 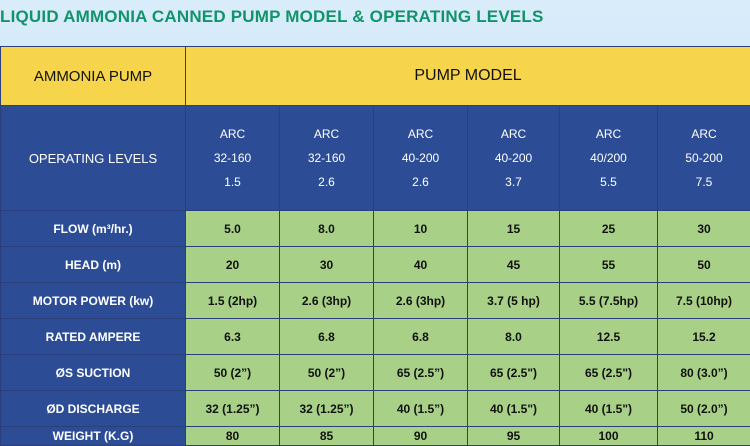 I want to click on table-cell: 25, so click(x=609, y=229).